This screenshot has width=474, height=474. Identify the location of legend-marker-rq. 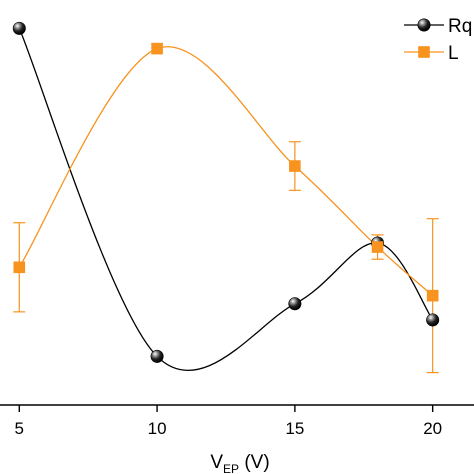
(424, 25).